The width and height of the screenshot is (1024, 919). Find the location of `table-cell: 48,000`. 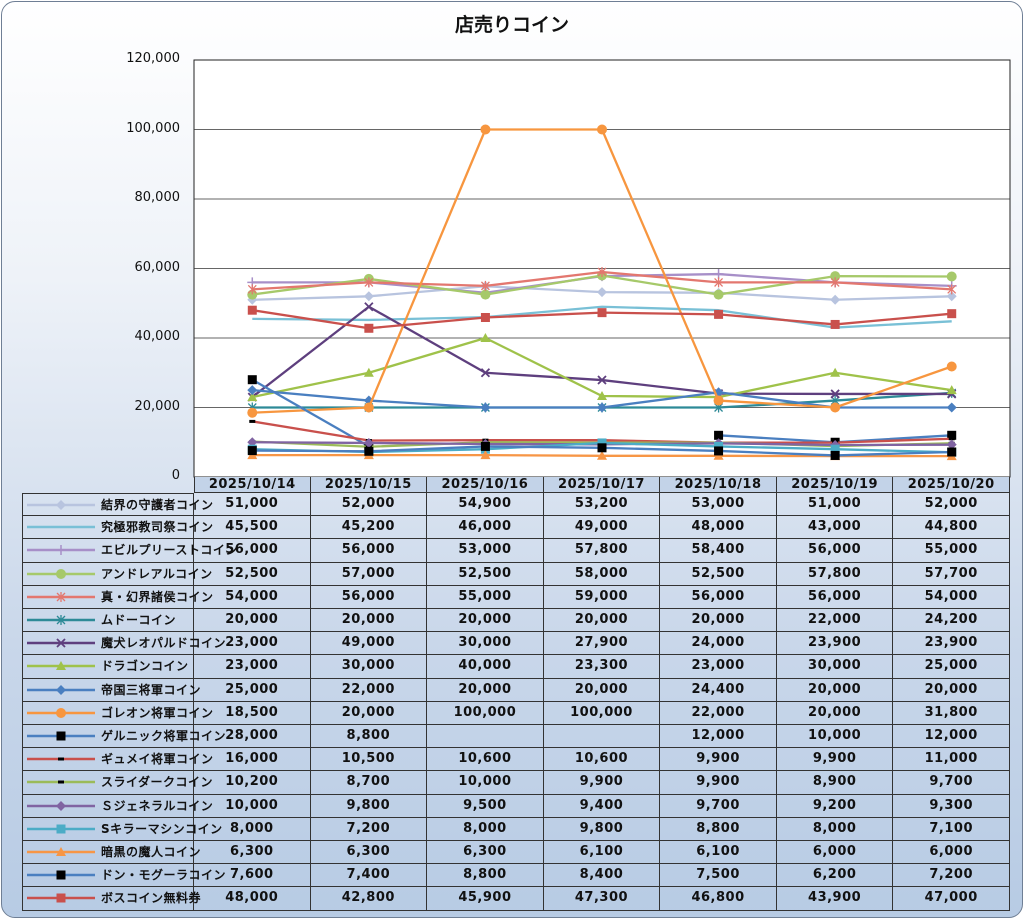

table-cell: 48,000 is located at coordinates (718, 528).